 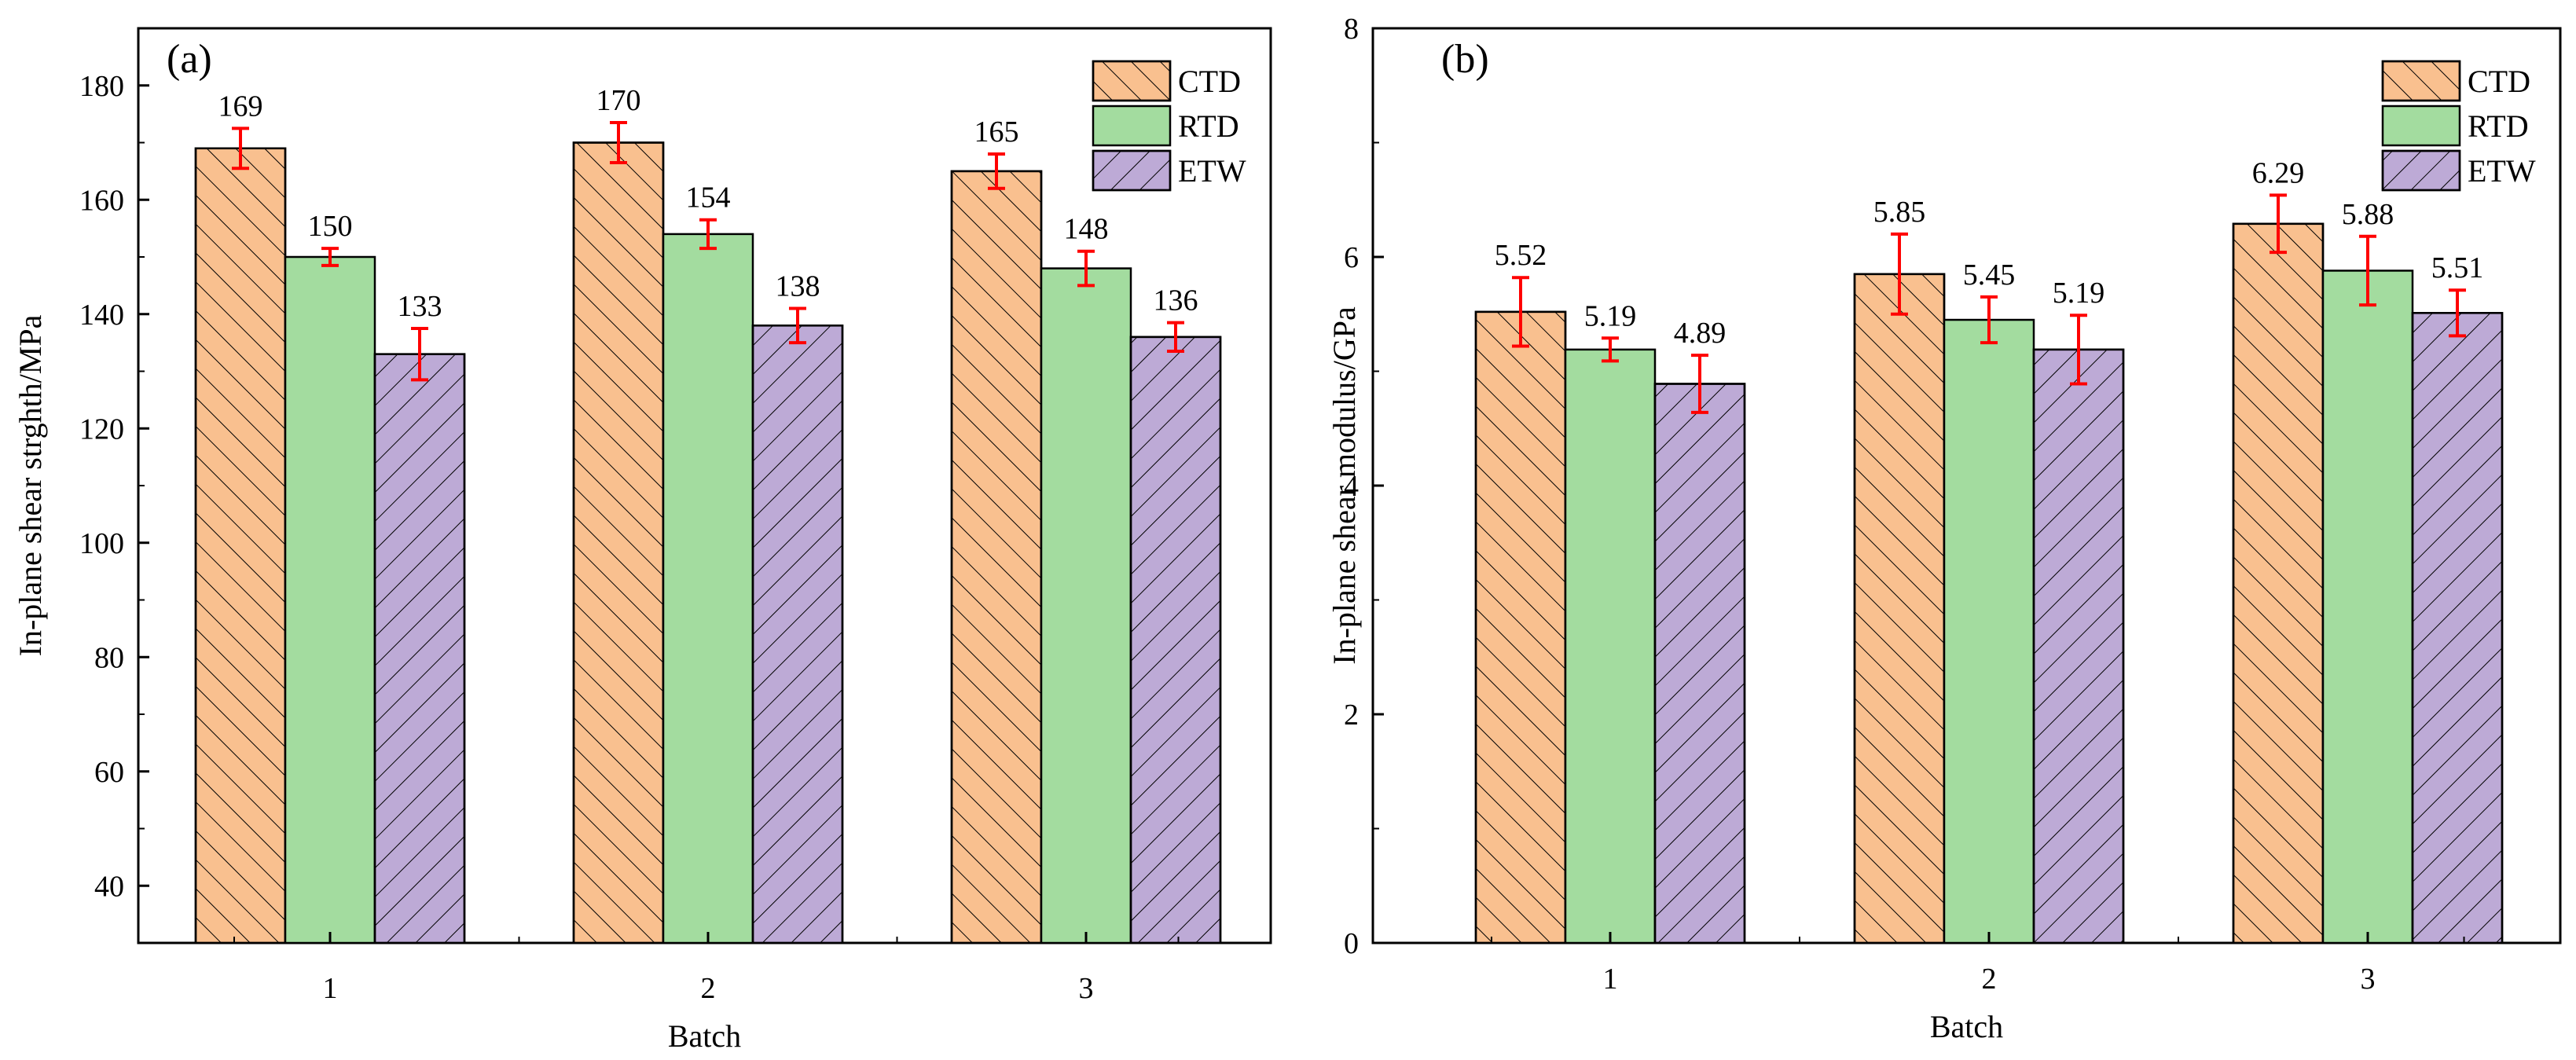 I want to click on value-label-ctd-batch-2: 5.85, so click(x=1899, y=212).